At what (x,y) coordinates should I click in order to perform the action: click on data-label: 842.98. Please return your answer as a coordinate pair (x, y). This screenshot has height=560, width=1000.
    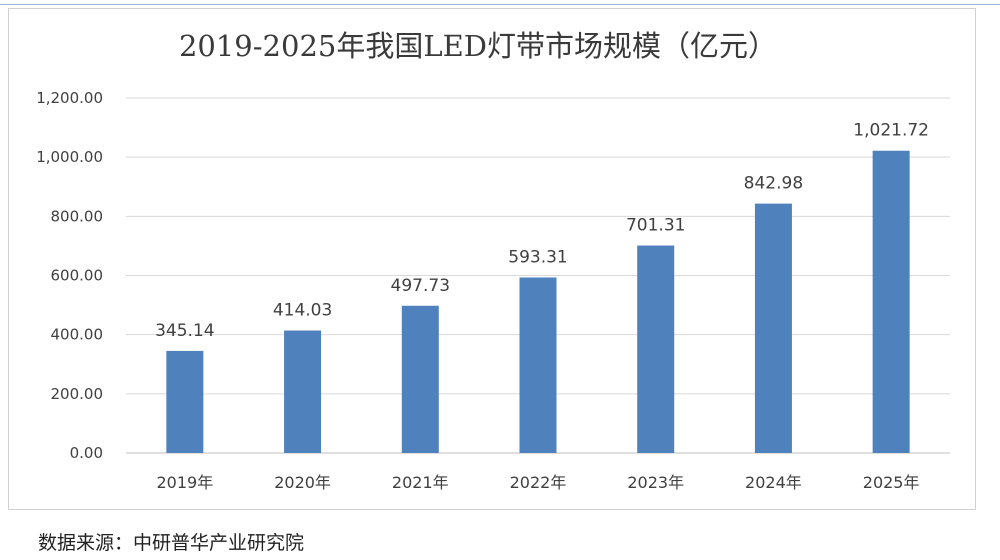
    Looking at the image, I should click on (773, 184).